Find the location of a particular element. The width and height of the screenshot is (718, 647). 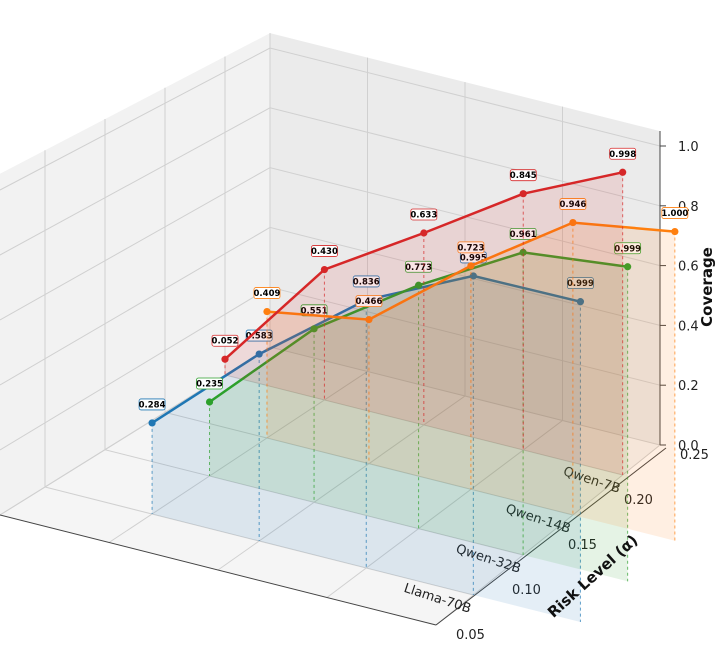

data-label: 0.633 is located at coordinates (423, 215).